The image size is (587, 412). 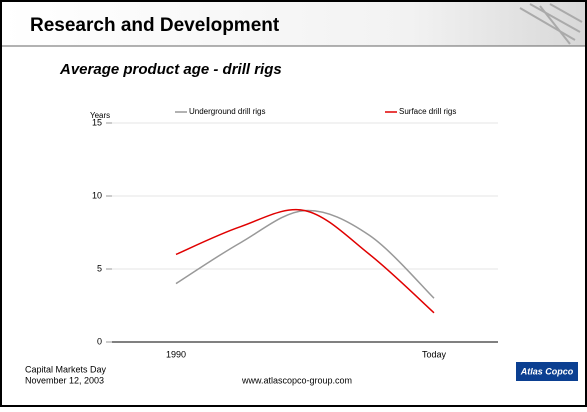 What do you see at coordinates (170, 69) in the screenshot?
I see `chart-title: Average product age - drill rigs` at bounding box center [170, 69].